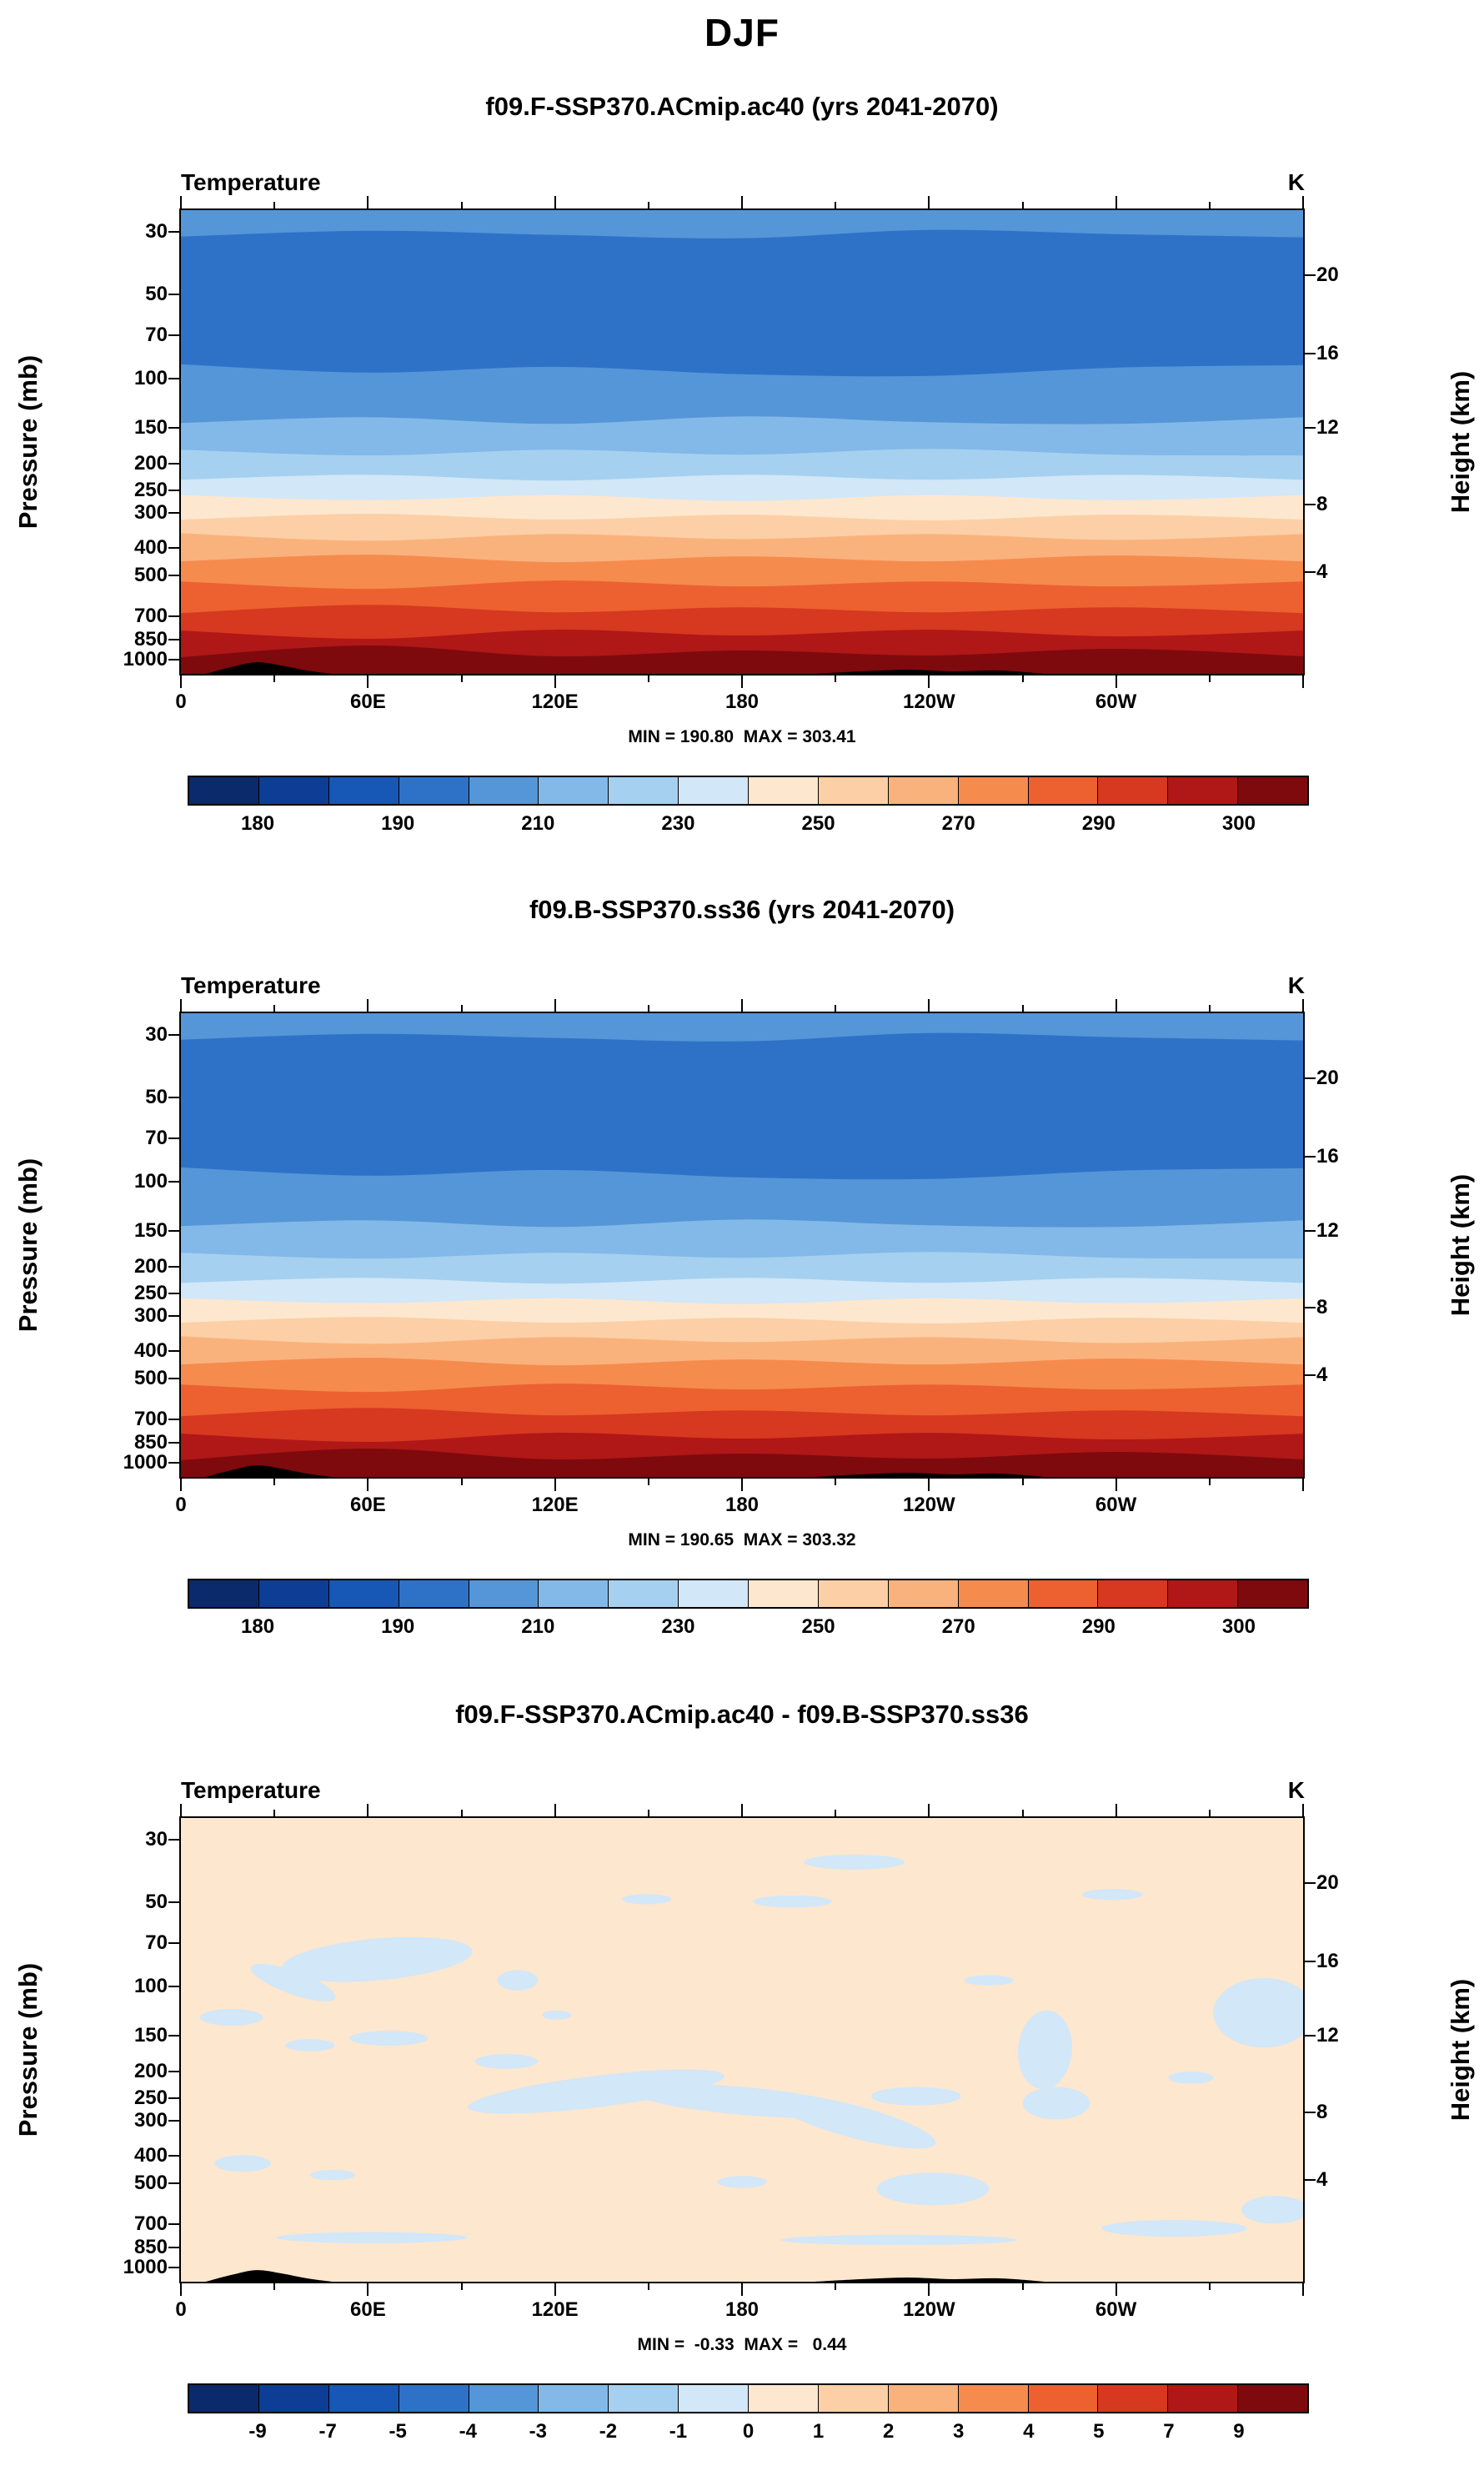 This screenshot has width=1484, height=2481. I want to click on height-axis-title: Height (km), so click(1460, 2050).